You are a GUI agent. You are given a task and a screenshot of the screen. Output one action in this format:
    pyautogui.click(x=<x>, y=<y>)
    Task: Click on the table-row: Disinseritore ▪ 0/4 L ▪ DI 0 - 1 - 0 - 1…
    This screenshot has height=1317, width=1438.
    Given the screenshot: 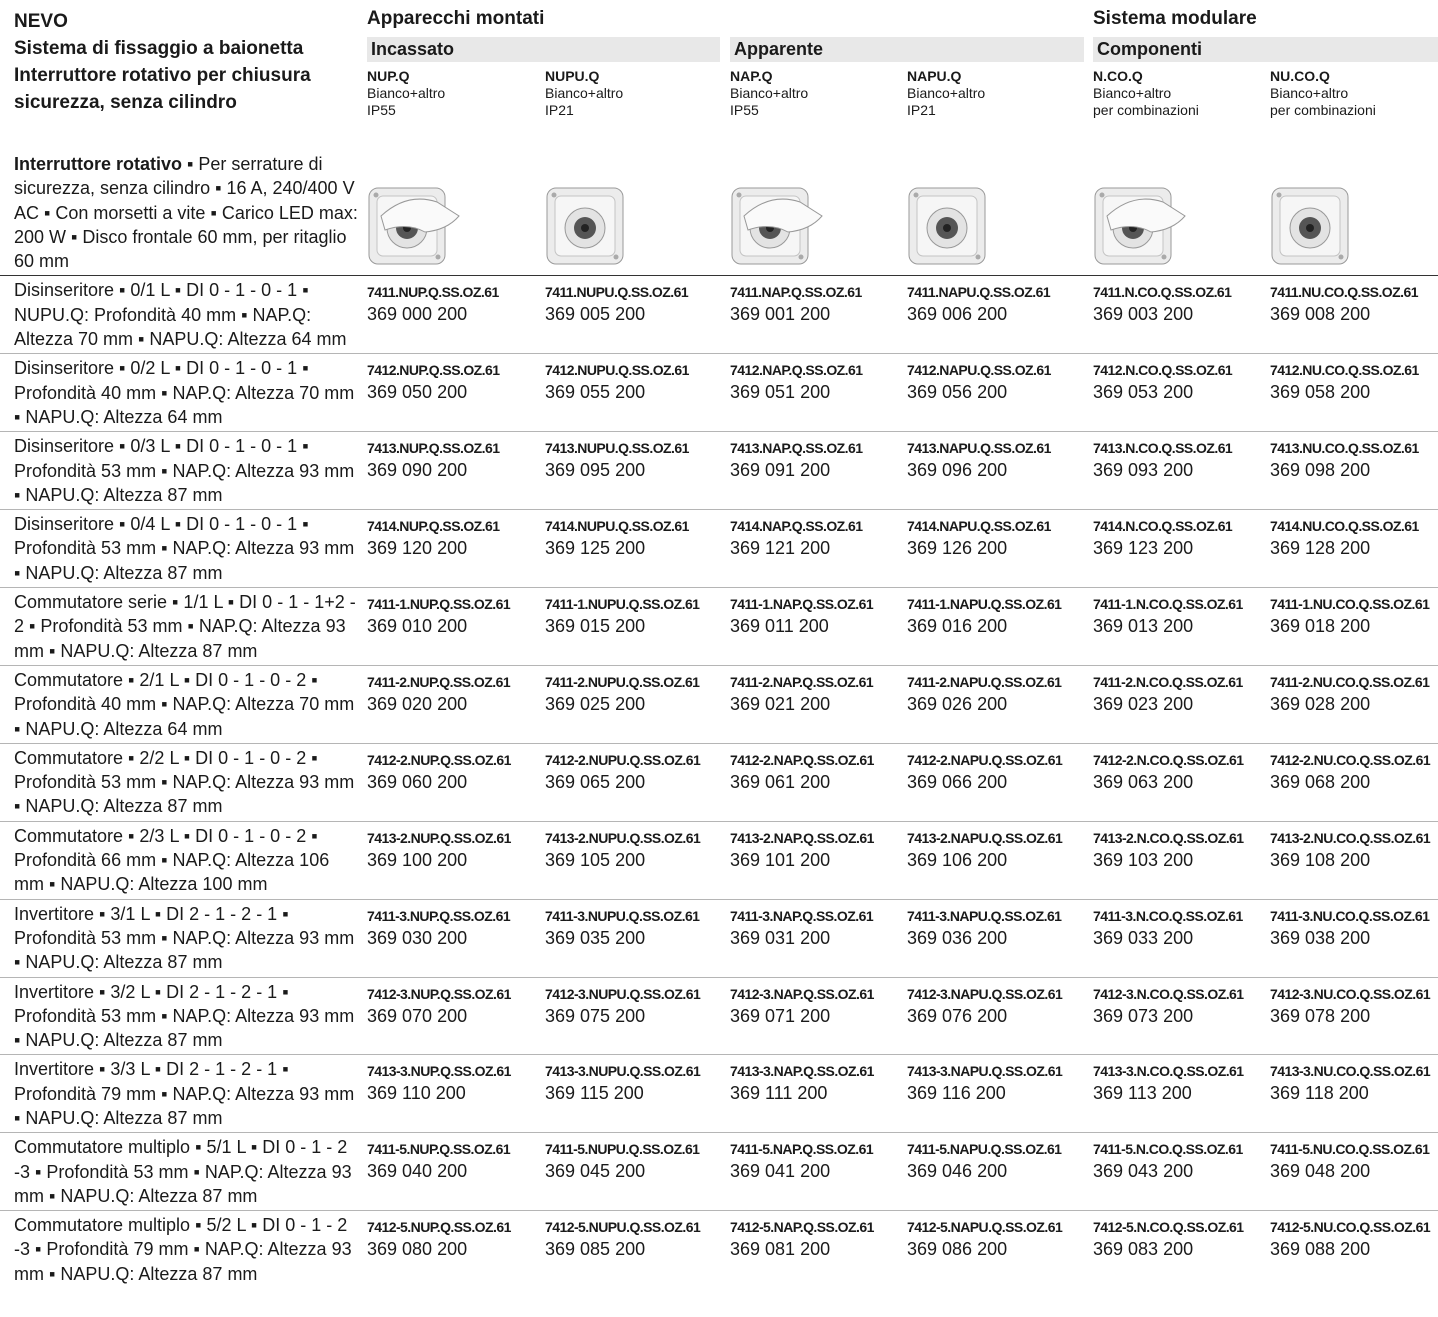 What is the action you would take?
    pyautogui.click(x=719, y=548)
    